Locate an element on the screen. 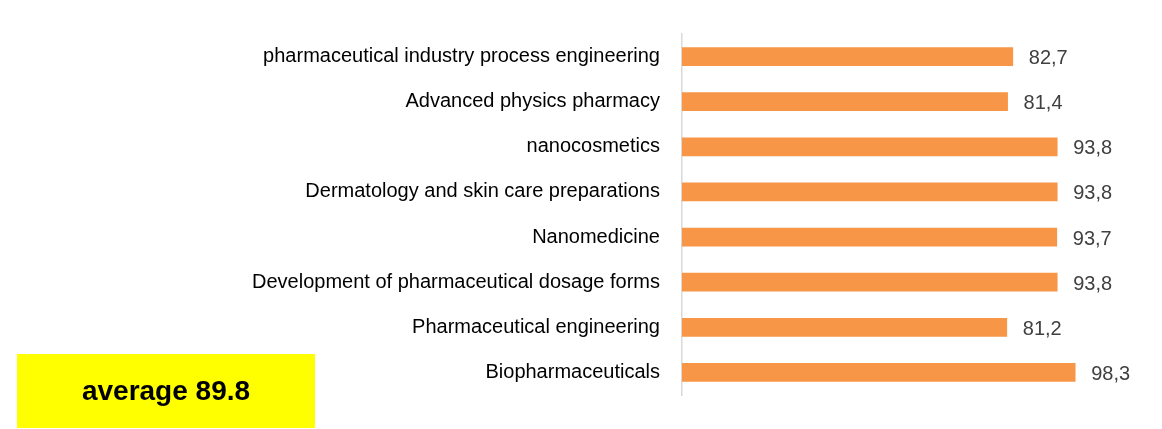 This screenshot has height=429, width=1162. y-tick-label: nanocosmetics is located at coordinates (593, 145).